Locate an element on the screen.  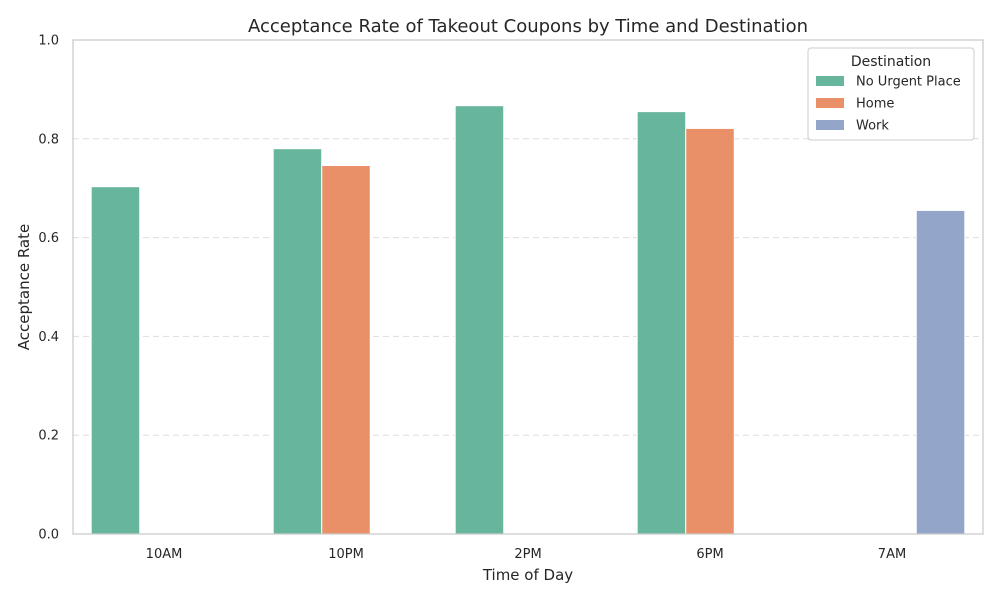
legend: Destination No Urgent Place Home Work is located at coordinates (891, 94).